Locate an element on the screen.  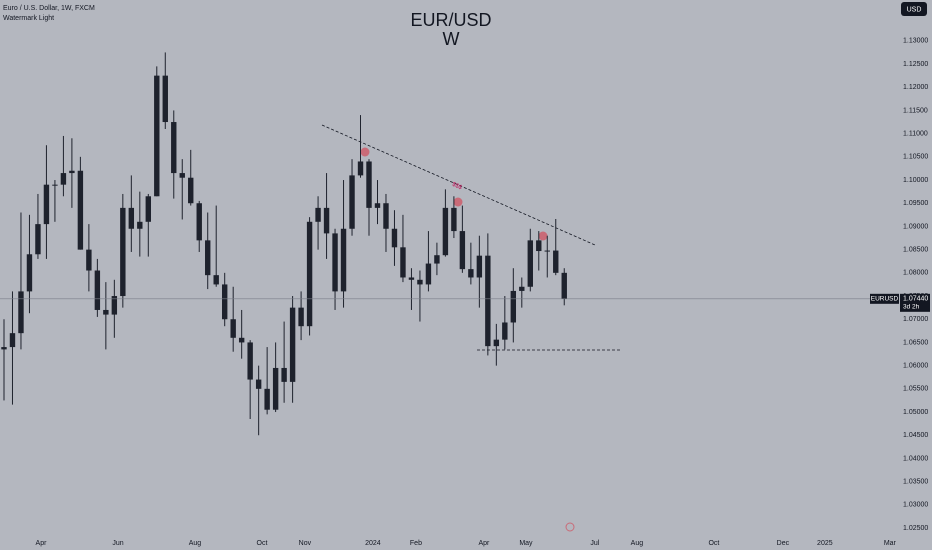
symbol-tag is located at coordinates (884, 298).